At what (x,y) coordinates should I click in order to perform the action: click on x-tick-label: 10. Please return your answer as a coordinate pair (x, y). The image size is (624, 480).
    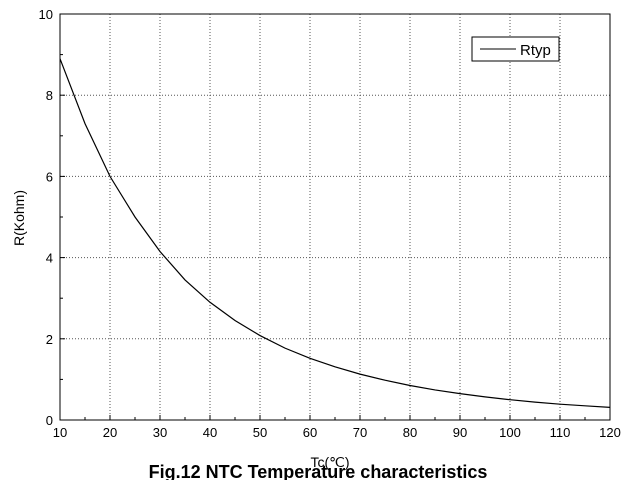
    Looking at the image, I should click on (60, 432).